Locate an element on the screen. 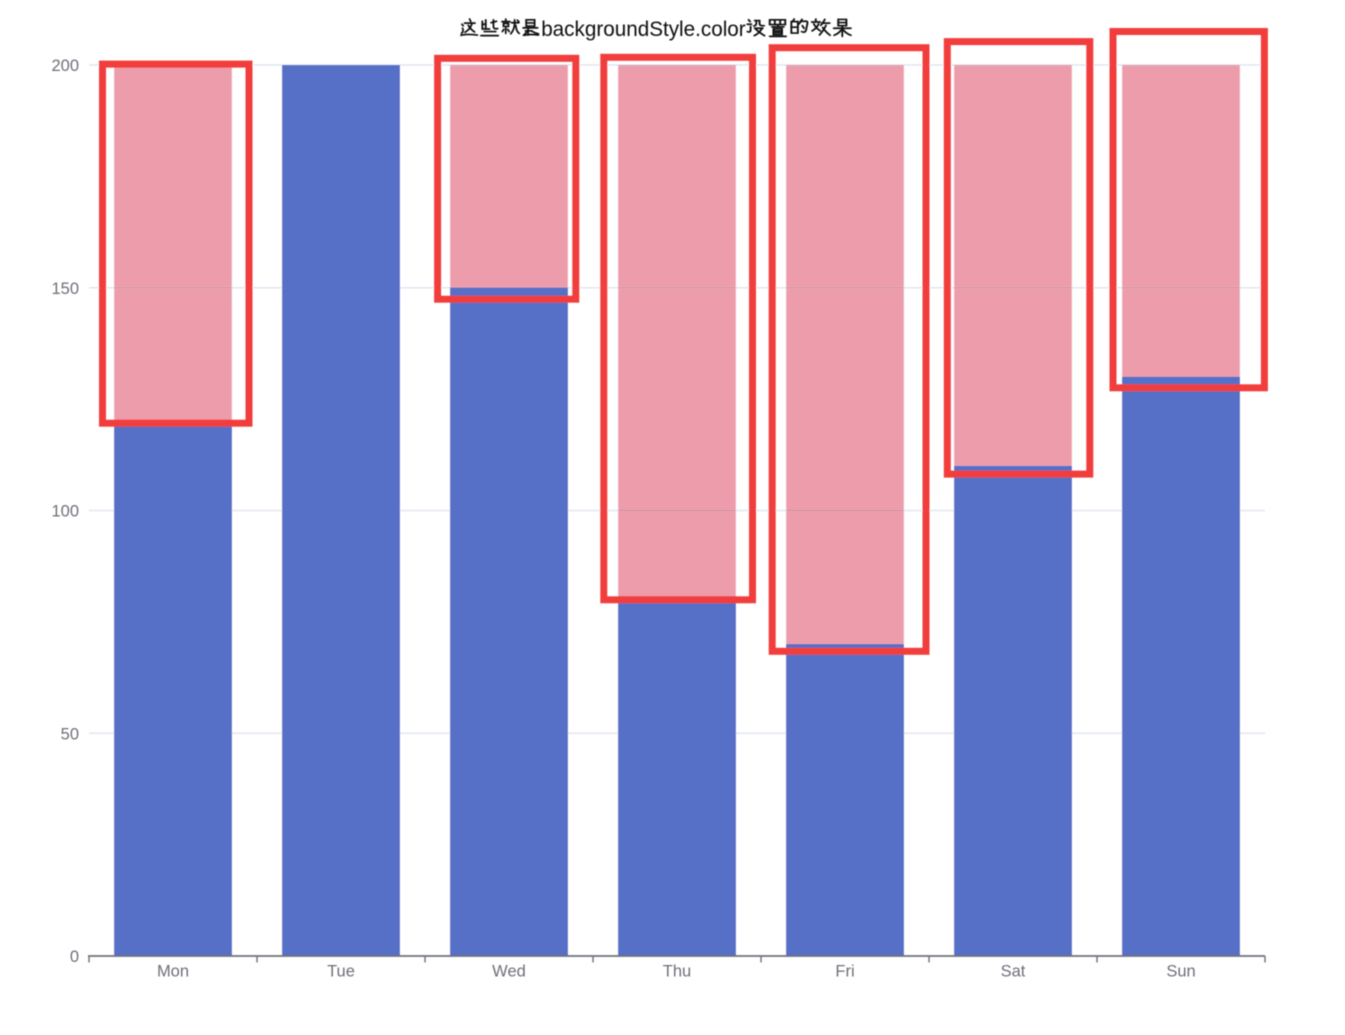 The image size is (1345, 1035). svg-text: 100 is located at coordinates (65, 512).